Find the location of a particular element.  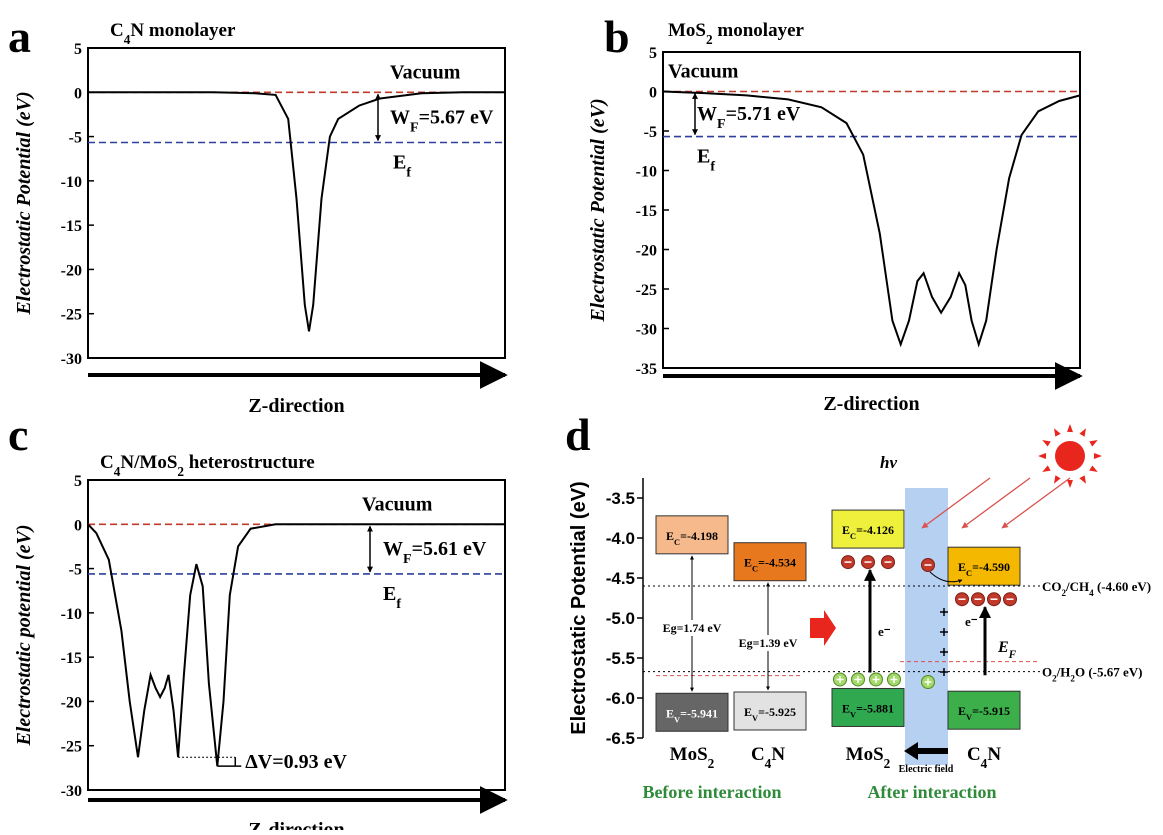

energy-level-label: EV=-5.915 is located at coordinates (984, 713).